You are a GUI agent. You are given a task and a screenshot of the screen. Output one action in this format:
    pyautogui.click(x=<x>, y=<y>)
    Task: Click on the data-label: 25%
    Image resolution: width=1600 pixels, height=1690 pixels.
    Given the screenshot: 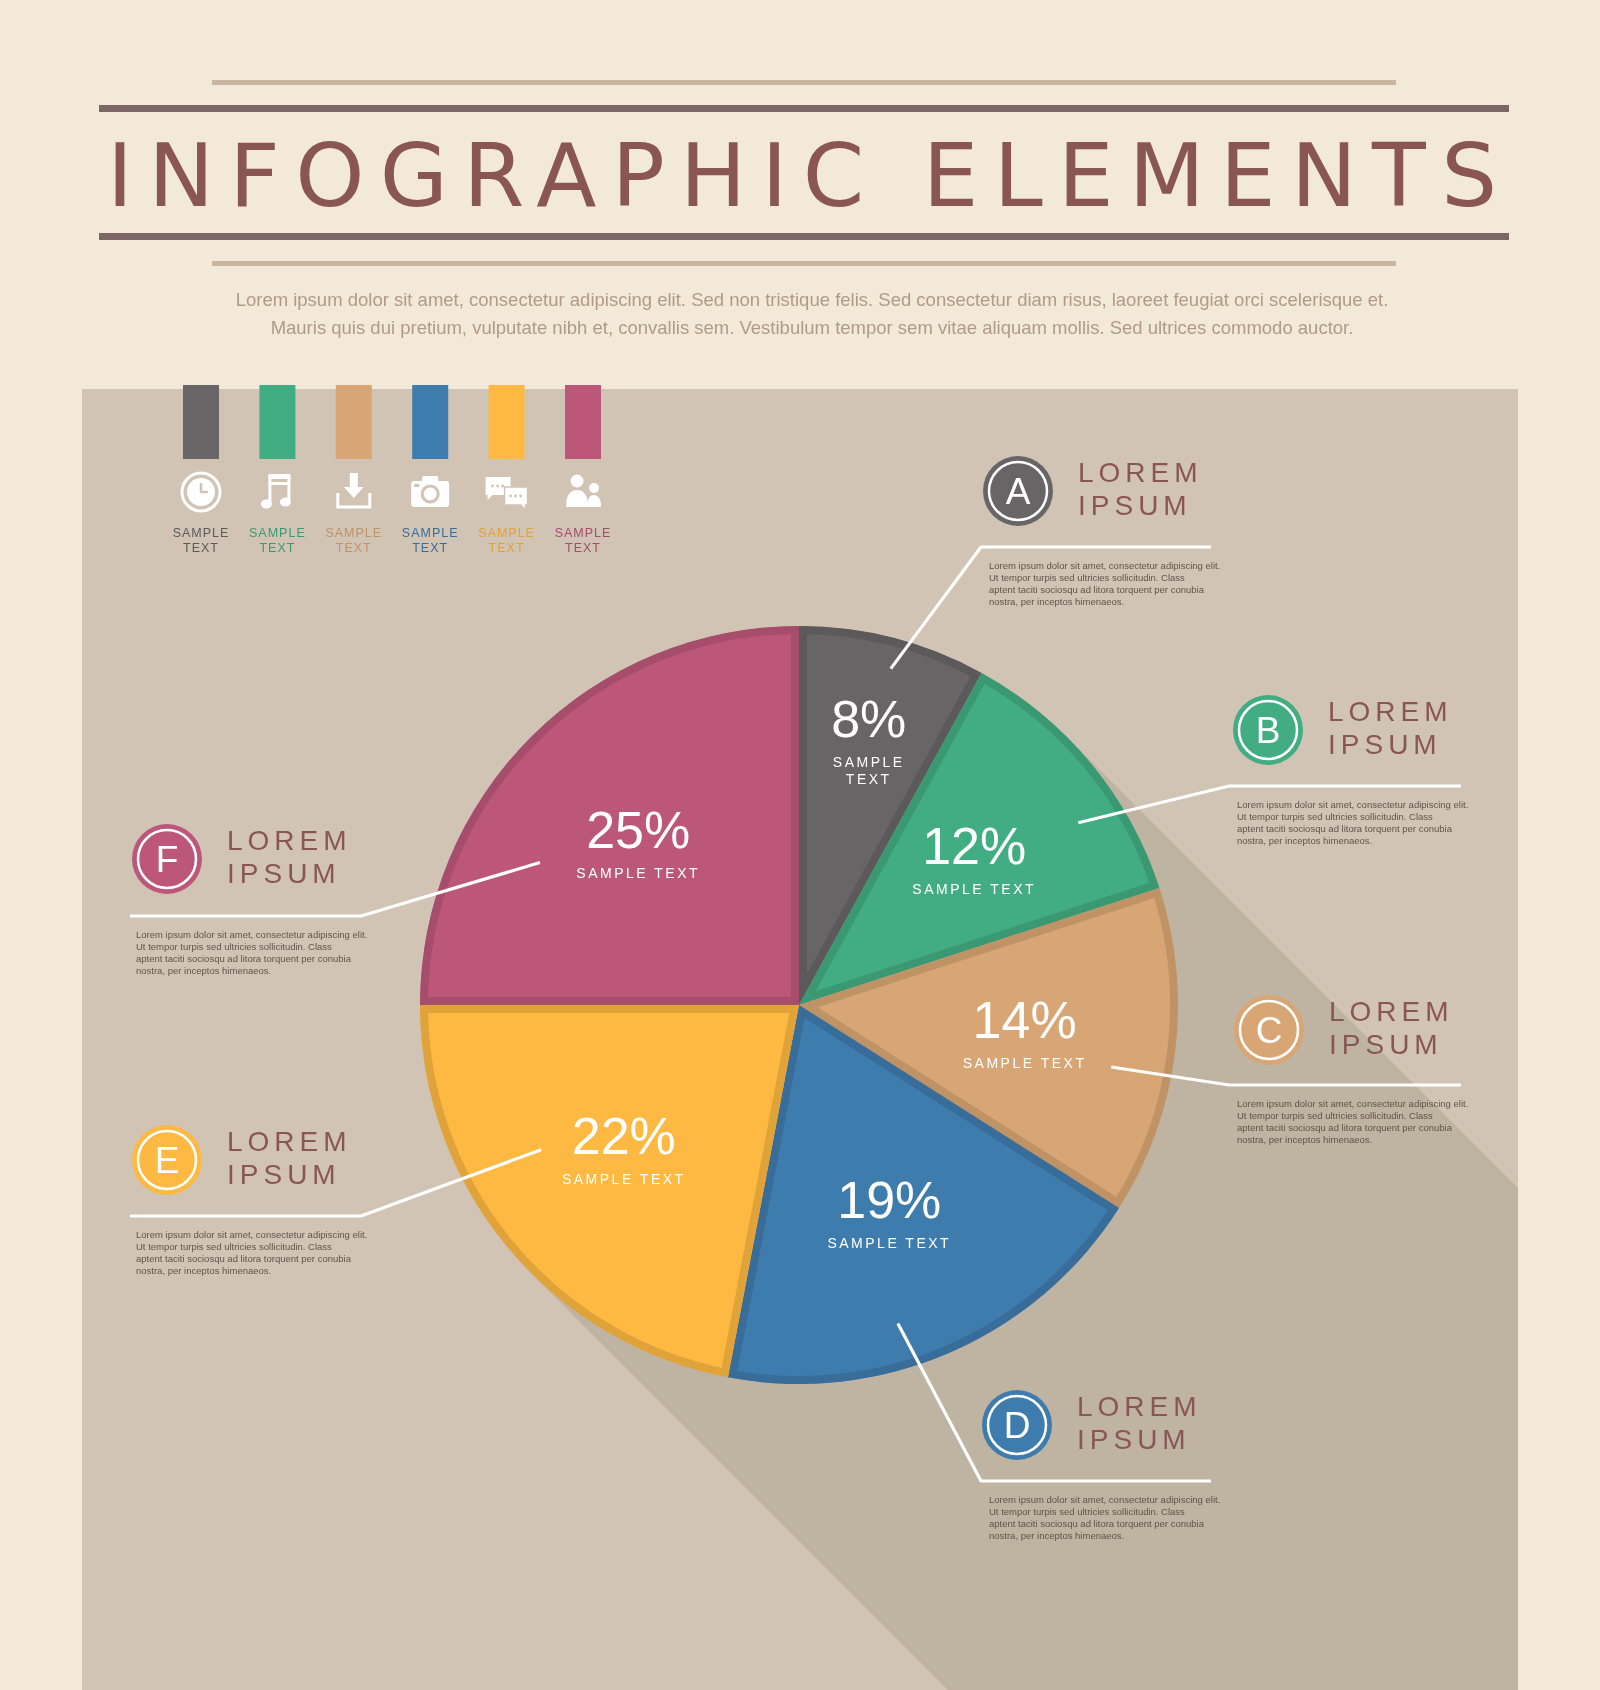 What is the action you would take?
    pyautogui.click(x=638, y=830)
    